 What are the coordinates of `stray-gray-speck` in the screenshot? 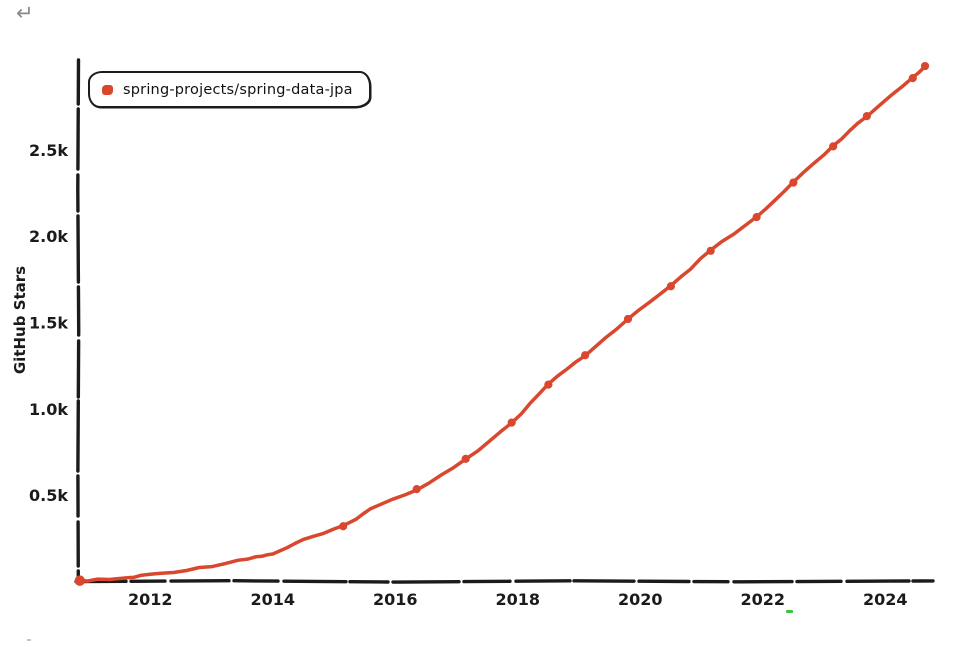 It's located at (29, 640).